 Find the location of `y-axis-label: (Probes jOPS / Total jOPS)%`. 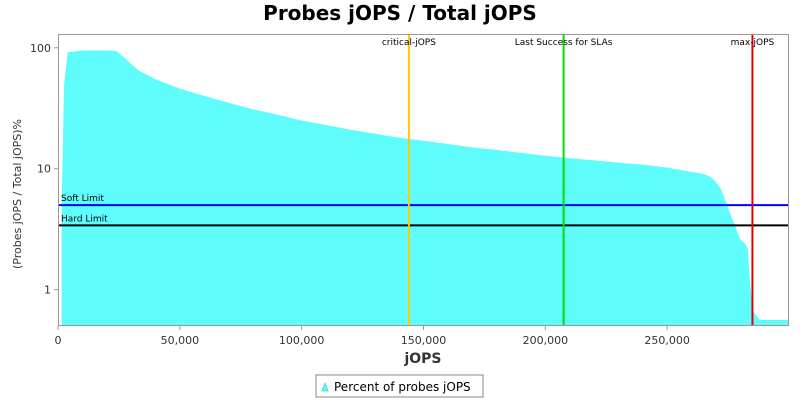

y-axis-label: (Probes jOPS / Total jOPS)% is located at coordinates (17, 194).